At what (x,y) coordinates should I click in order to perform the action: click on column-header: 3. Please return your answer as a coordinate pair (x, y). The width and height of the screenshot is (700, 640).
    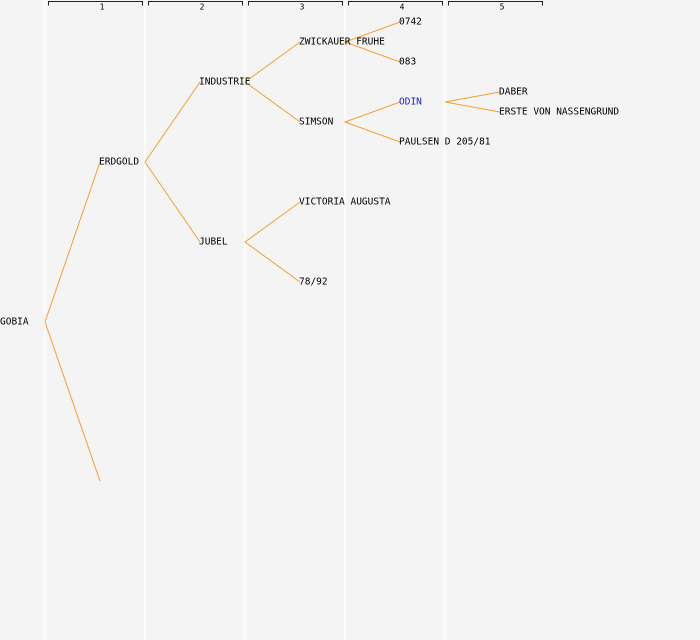
    Looking at the image, I should click on (302, 7).